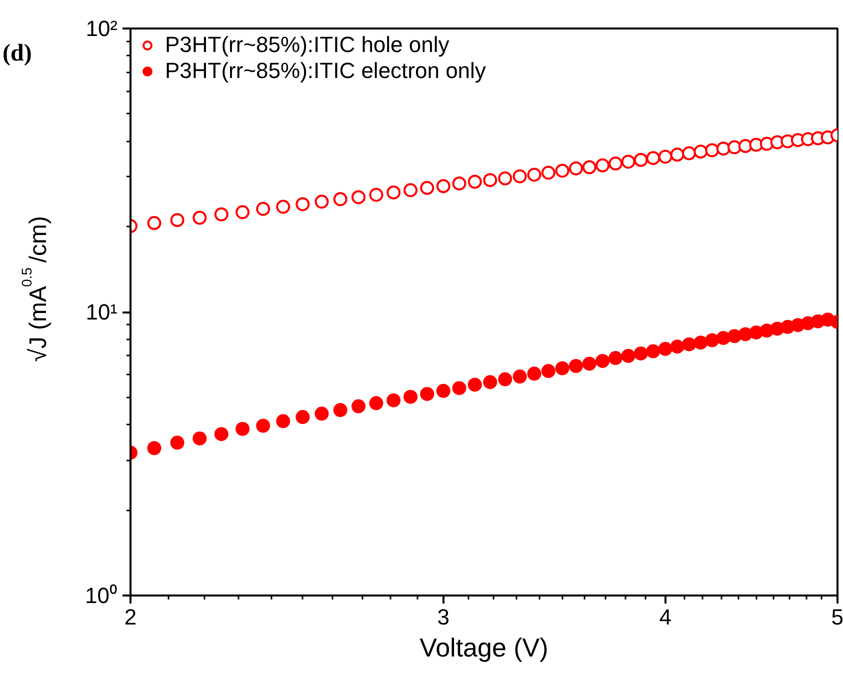 The width and height of the screenshot is (843, 684). What do you see at coordinates (484, 647) in the screenshot?
I see `x-axis-title: Voltage (V)` at bounding box center [484, 647].